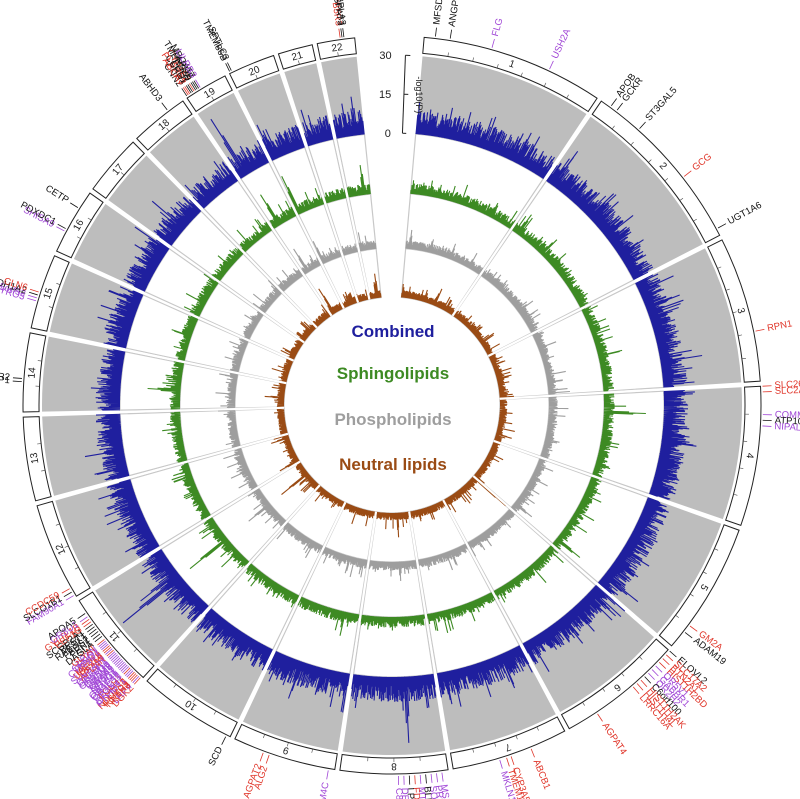  I want to click on gene-label: SOX7, so click(434, 792).